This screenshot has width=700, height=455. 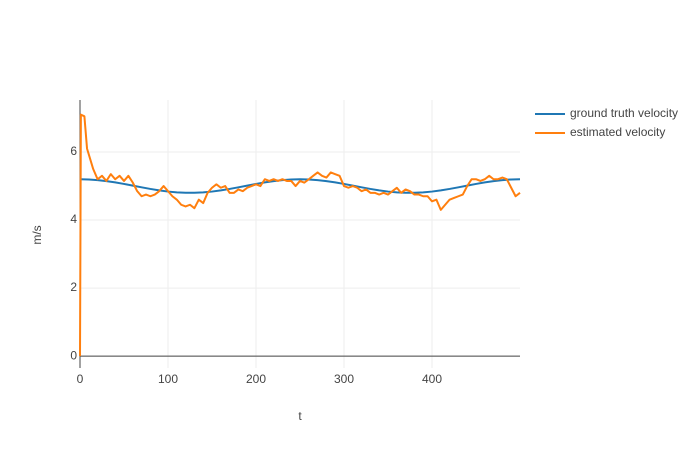 What do you see at coordinates (37, 234) in the screenshot?
I see `y-axis-title: m/s` at bounding box center [37, 234].